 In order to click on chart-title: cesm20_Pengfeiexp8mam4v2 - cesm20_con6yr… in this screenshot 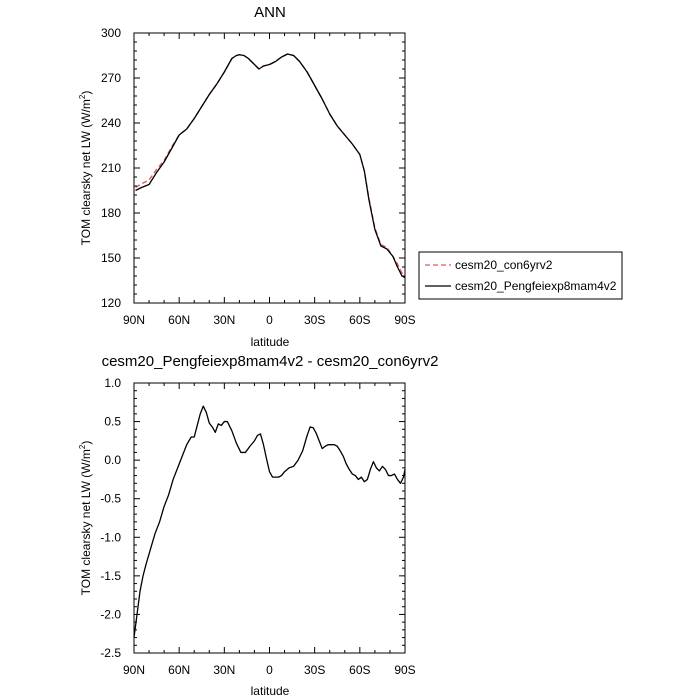, I will do `click(270, 361)`.